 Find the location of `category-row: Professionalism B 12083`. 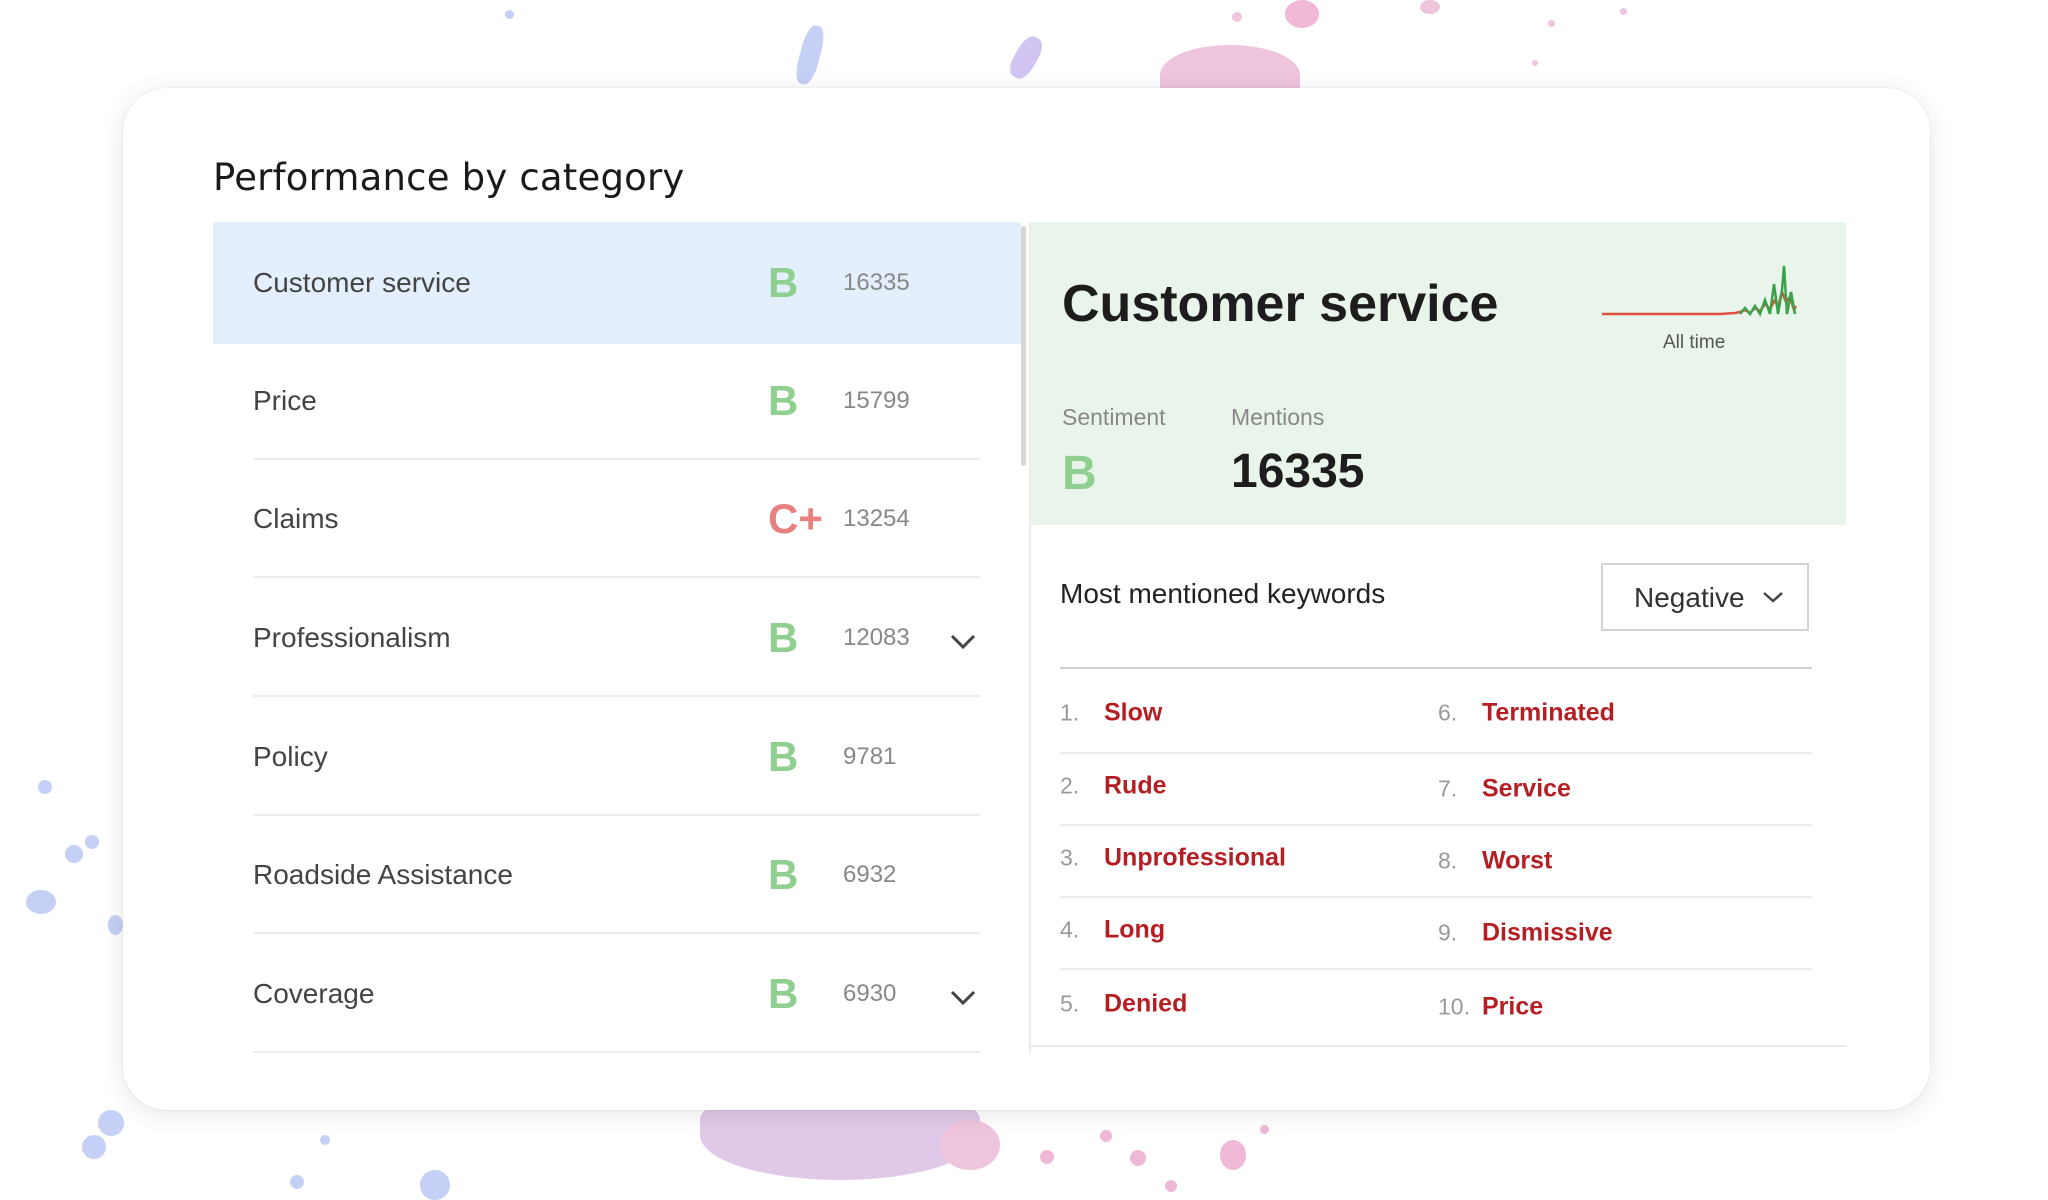

category-row: Professionalism B 12083 is located at coordinates (617, 638).